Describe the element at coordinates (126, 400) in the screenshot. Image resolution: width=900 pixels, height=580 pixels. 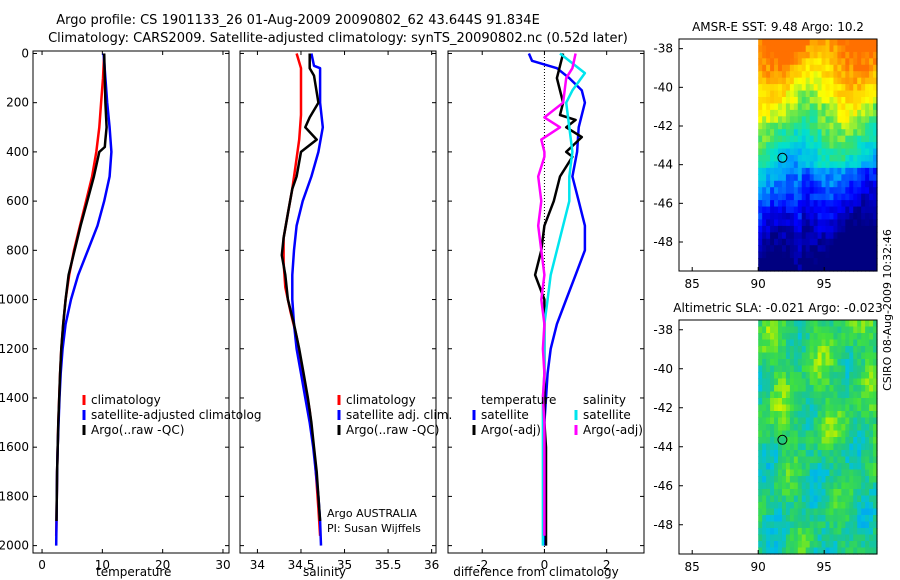
I see `legend-entry: climatology` at that location.